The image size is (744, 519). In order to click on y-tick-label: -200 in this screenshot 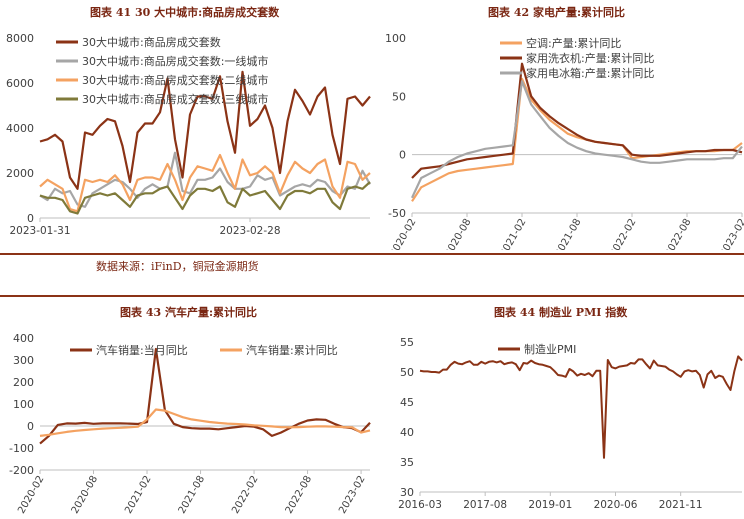, I will do `click(21, 470)`.